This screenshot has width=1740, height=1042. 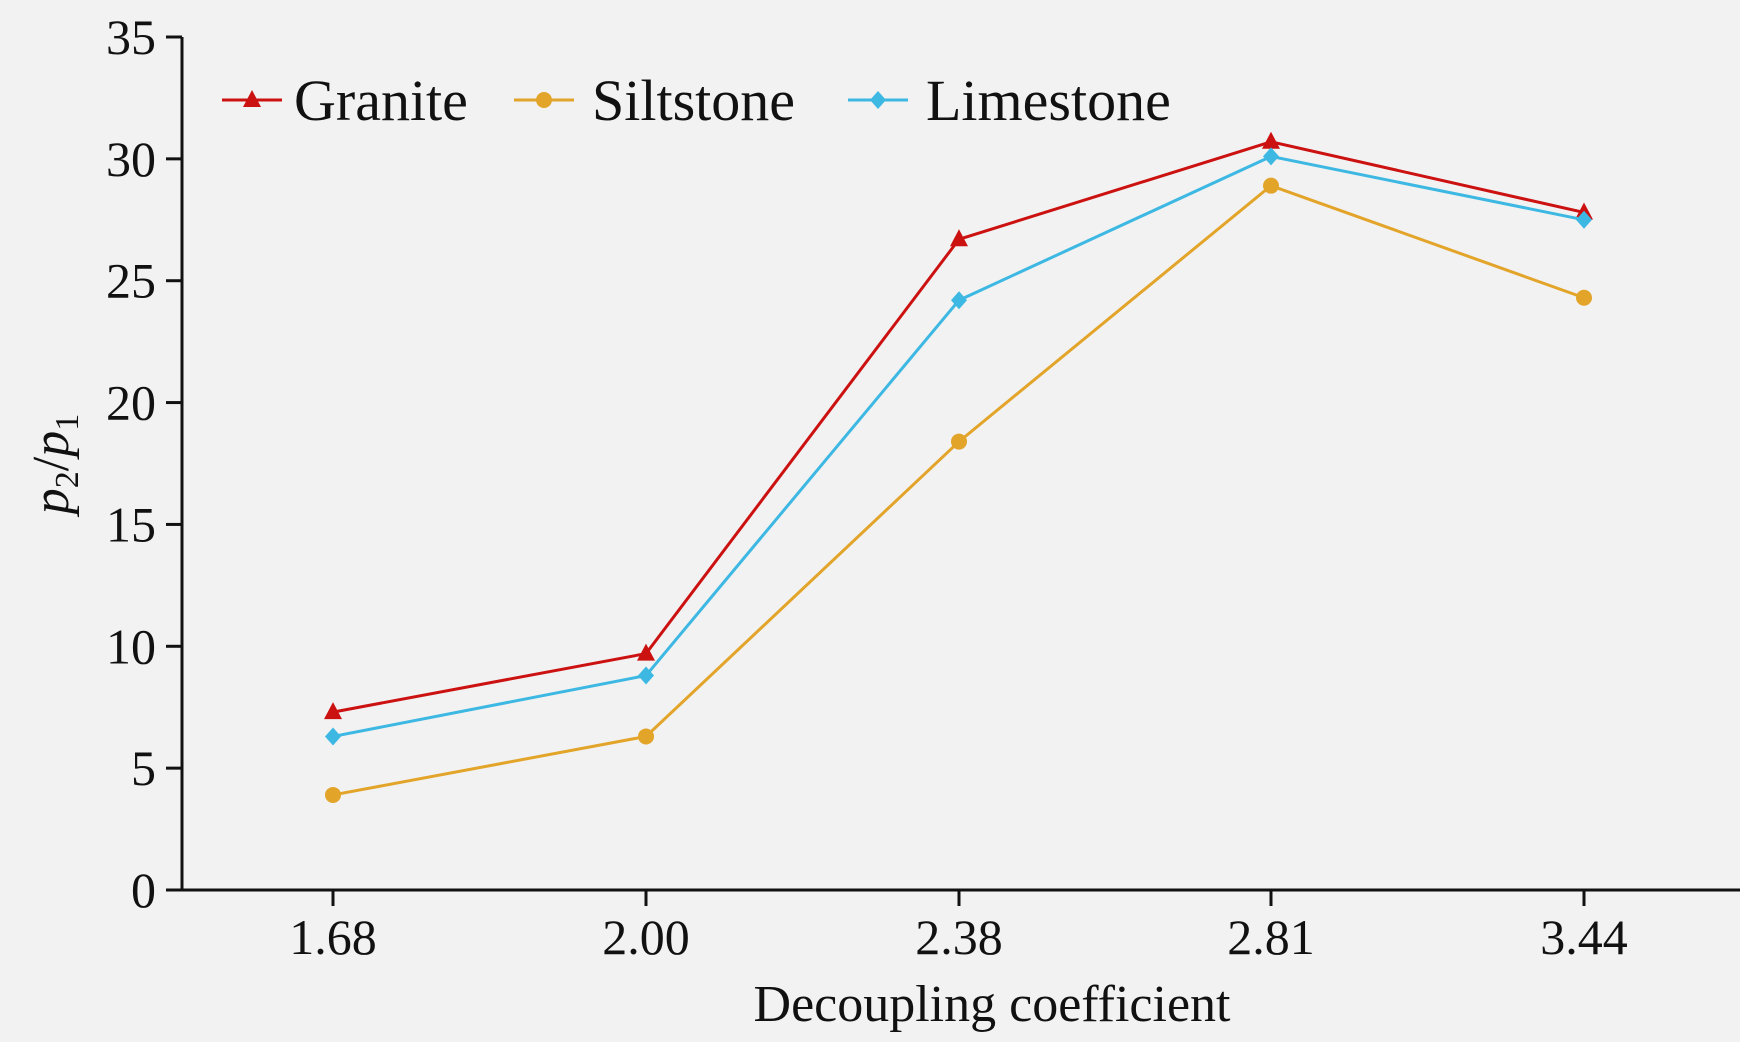 I want to click on y-tick-label: 35, so click(x=131, y=37).